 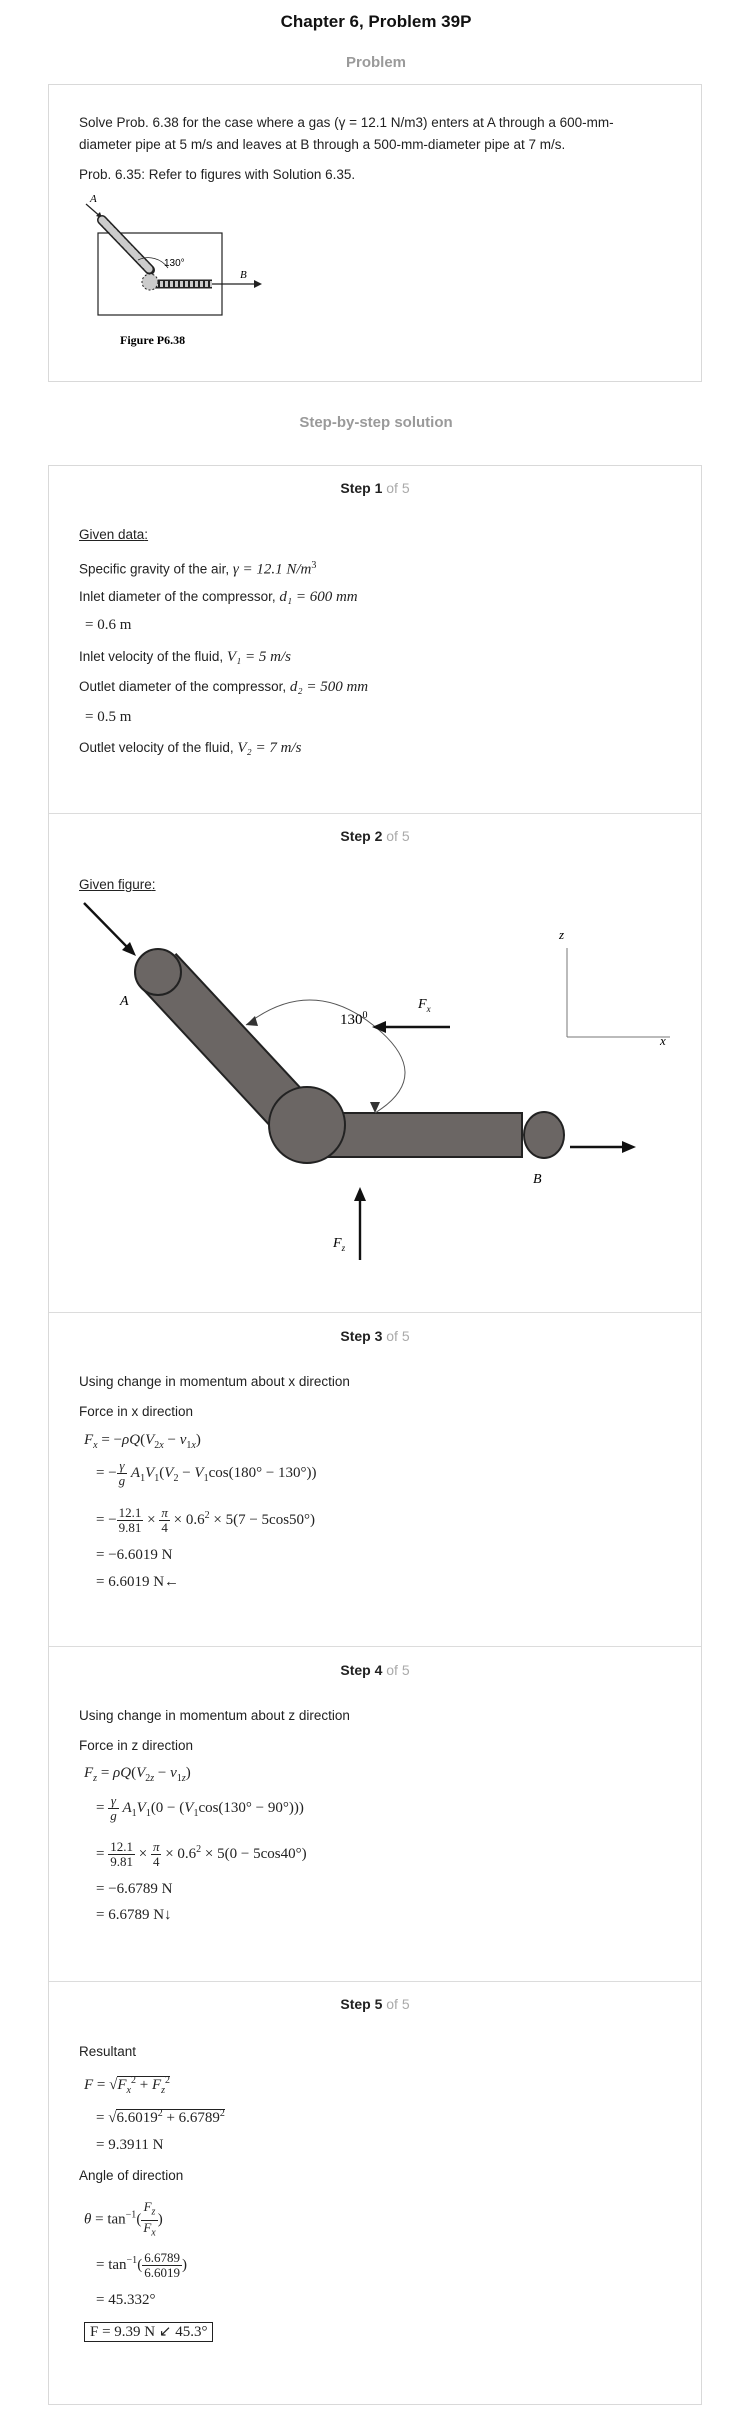 What do you see at coordinates (375, 62) in the screenshot?
I see `problem-heading: Problem` at bounding box center [375, 62].